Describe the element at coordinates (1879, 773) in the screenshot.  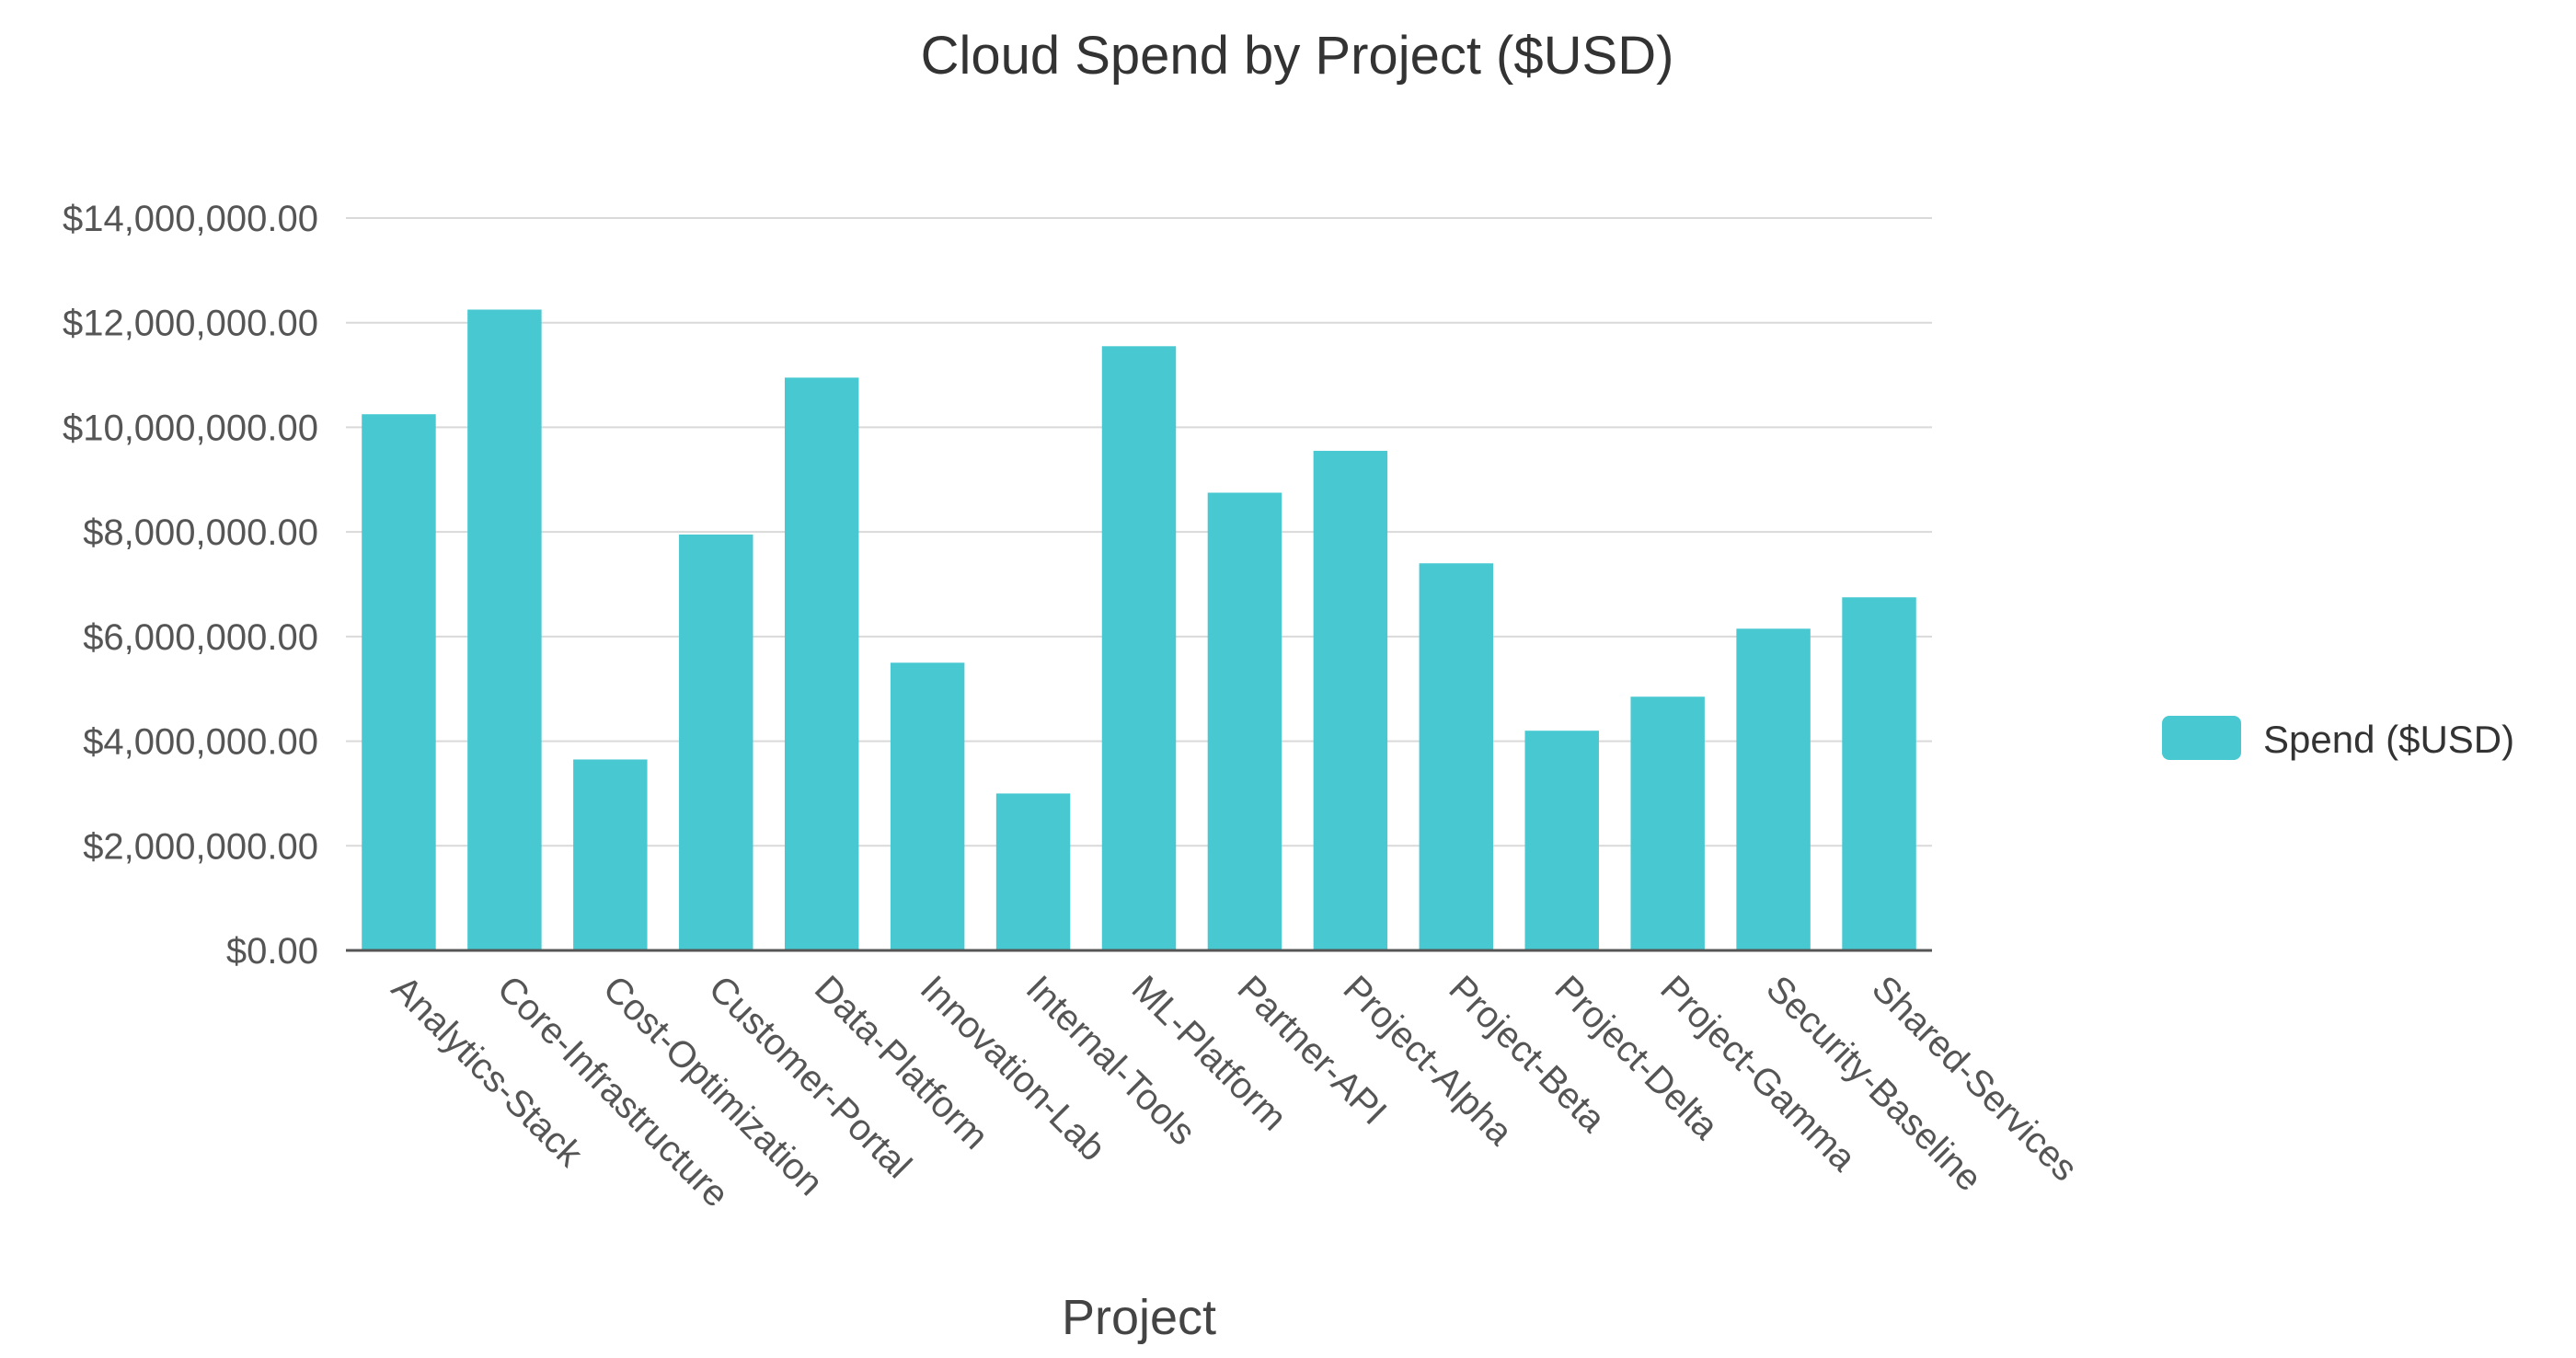
I see `bar-shared-services` at that location.